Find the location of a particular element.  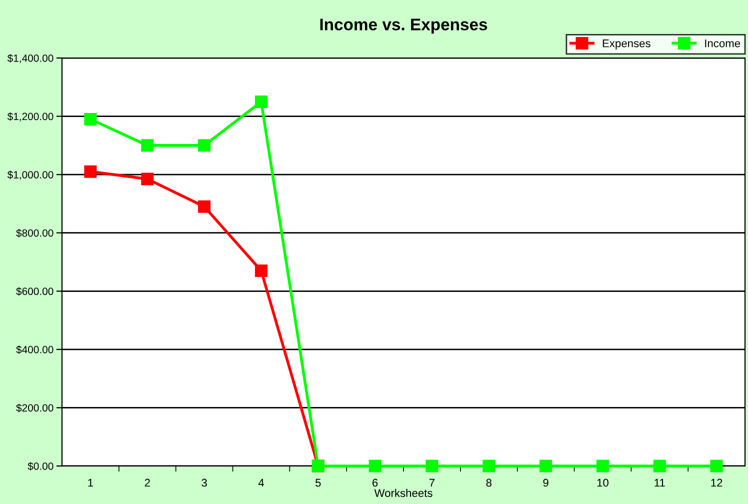

y-tick-label: $400.00 is located at coordinates (35, 349).